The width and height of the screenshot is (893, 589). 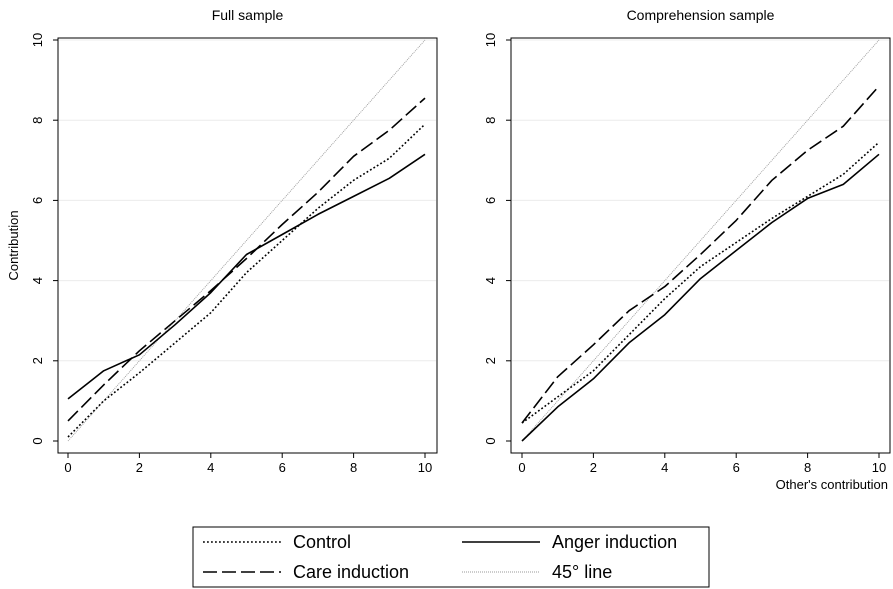 What do you see at coordinates (248, 15) in the screenshot?
I see `panel-title: Full sample` at bounding box center [248, 15].